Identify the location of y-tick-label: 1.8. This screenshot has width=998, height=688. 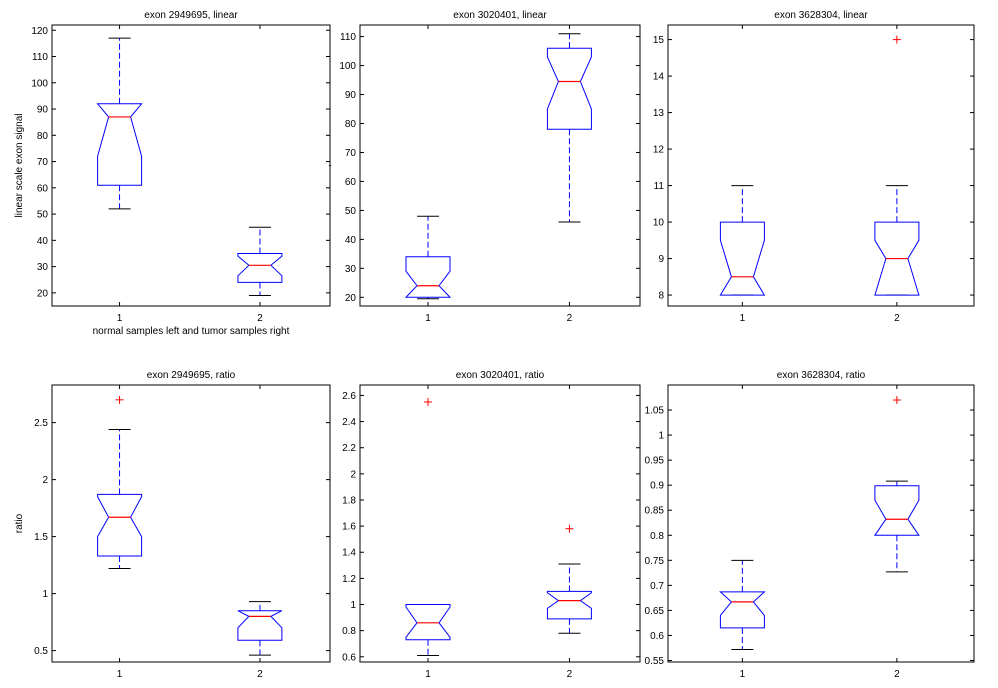
(349, 500).